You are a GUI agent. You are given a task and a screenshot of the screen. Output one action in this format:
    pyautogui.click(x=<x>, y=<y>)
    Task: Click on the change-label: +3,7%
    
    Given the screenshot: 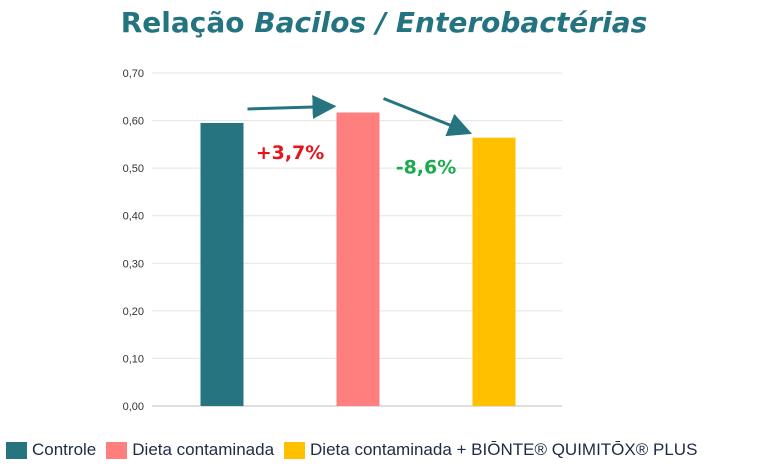 What is the action you would take?
    pyautogui.click(x=290, y=153)
    